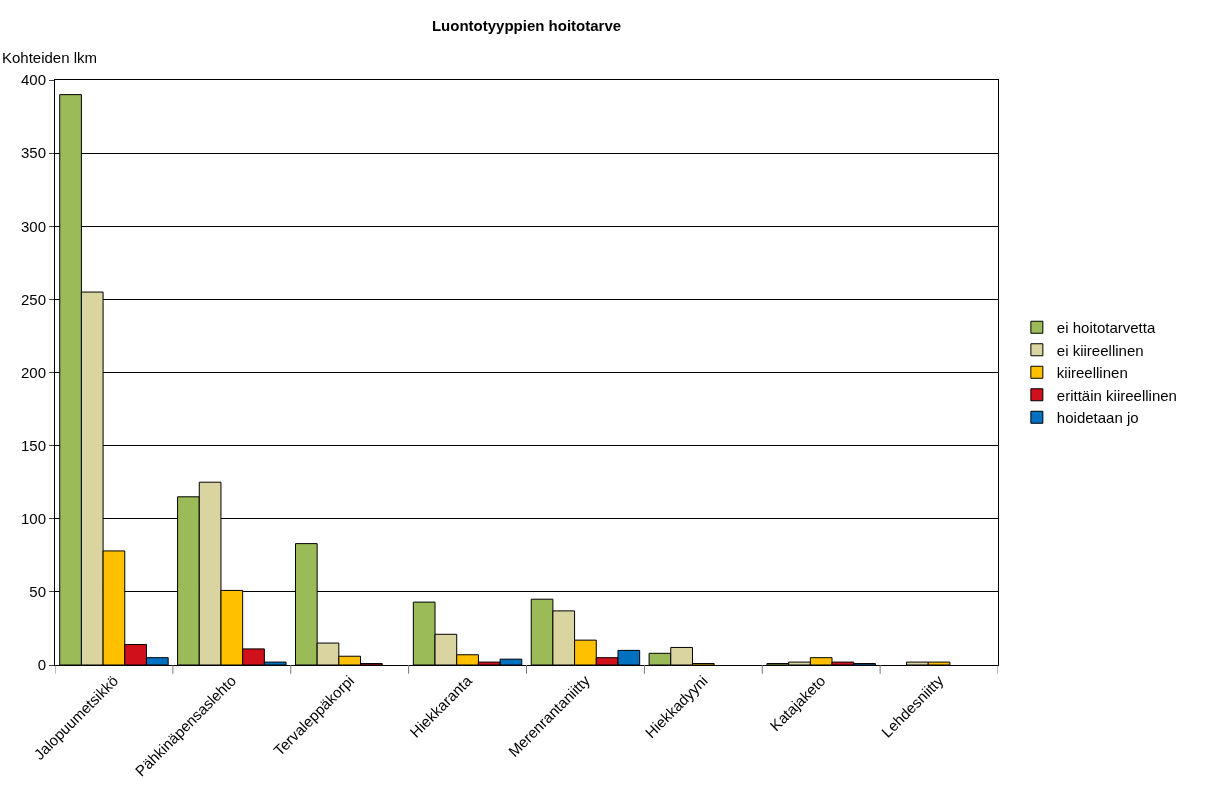 The height and width of the screenshot is (810, 1223). I want to click on legend-label: ei hoitotarvetta, so click(1106, 328).